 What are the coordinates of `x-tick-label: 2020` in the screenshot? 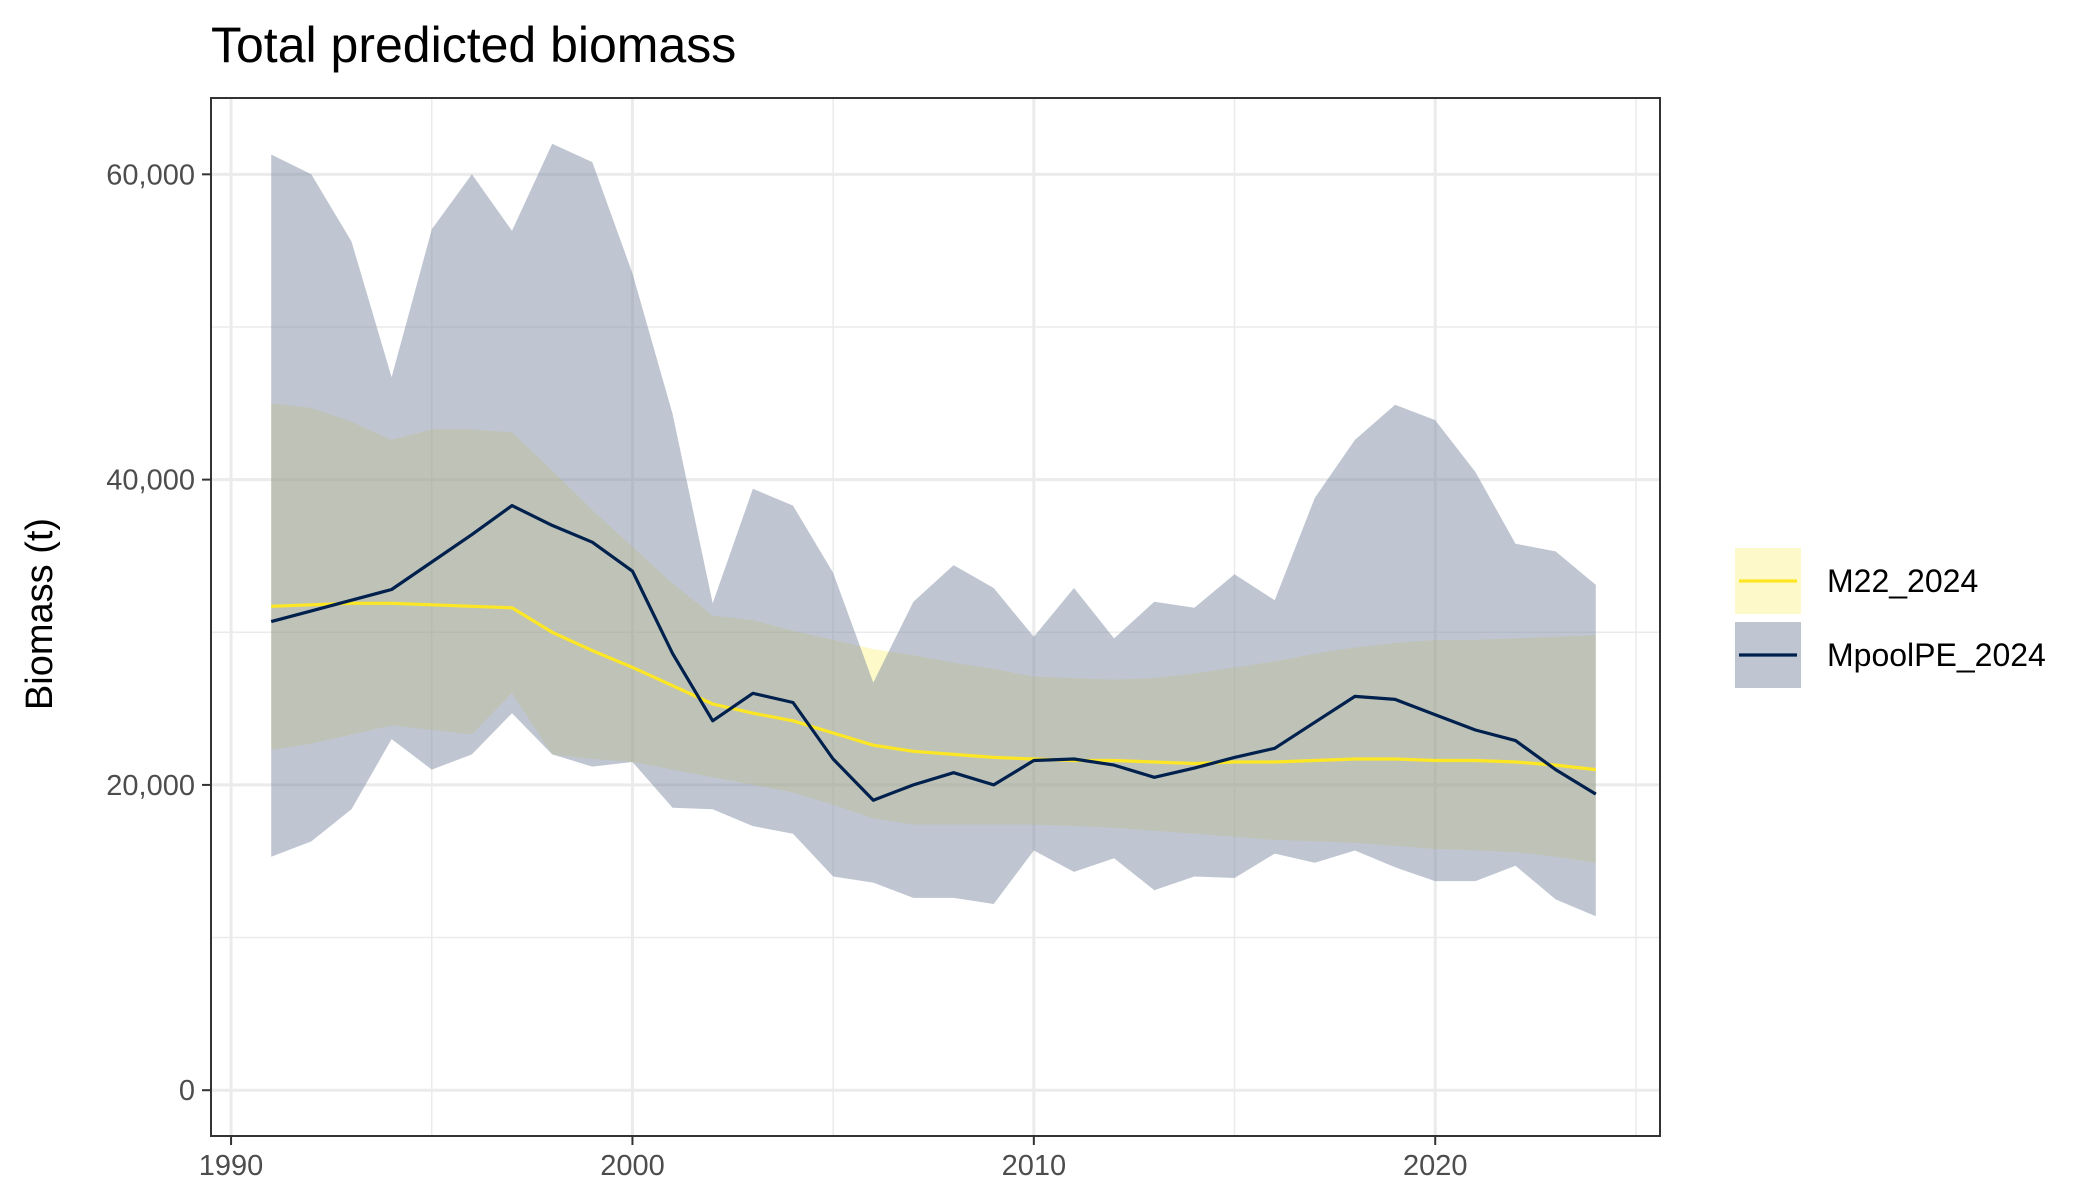 It's located at (1435, 1166).